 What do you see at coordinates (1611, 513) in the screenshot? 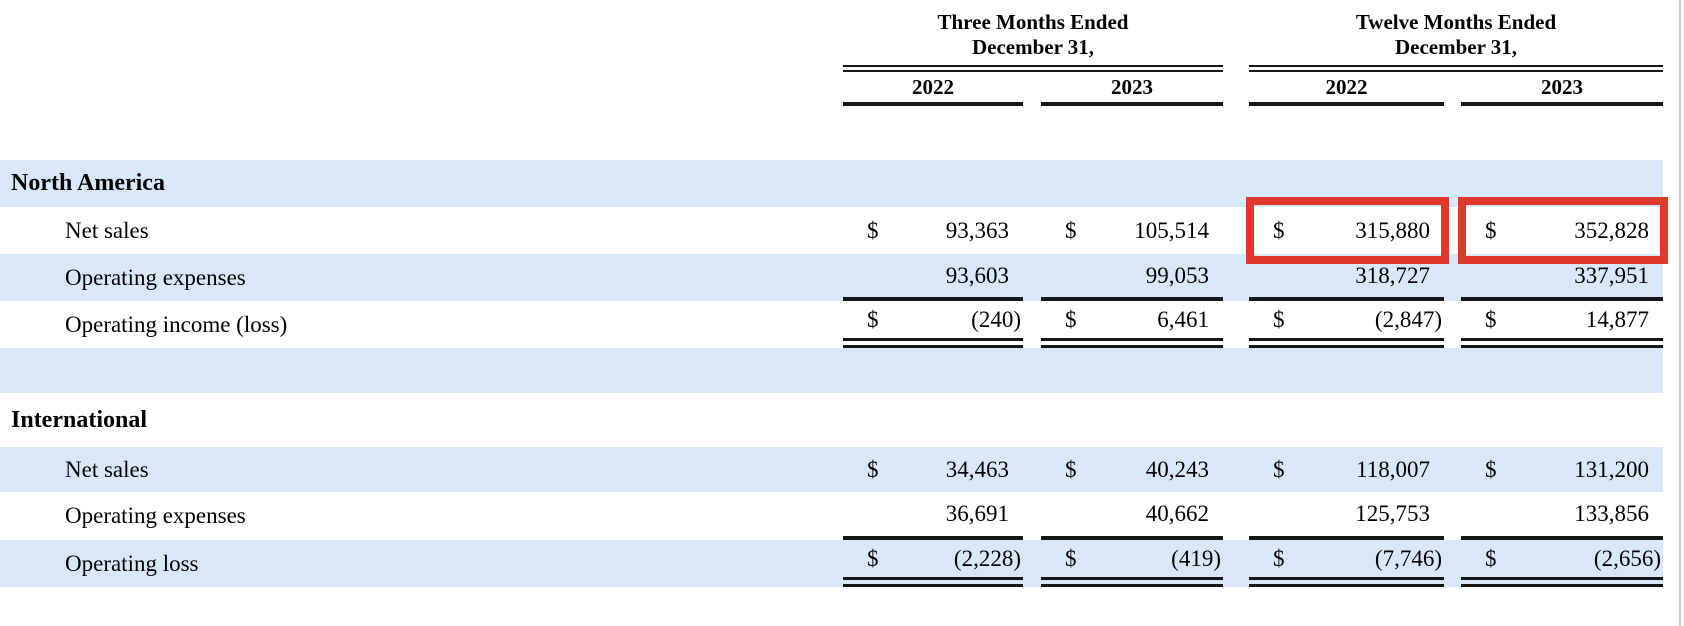
I see `amount-value: 133,856` at bounding box center [1611, 513].